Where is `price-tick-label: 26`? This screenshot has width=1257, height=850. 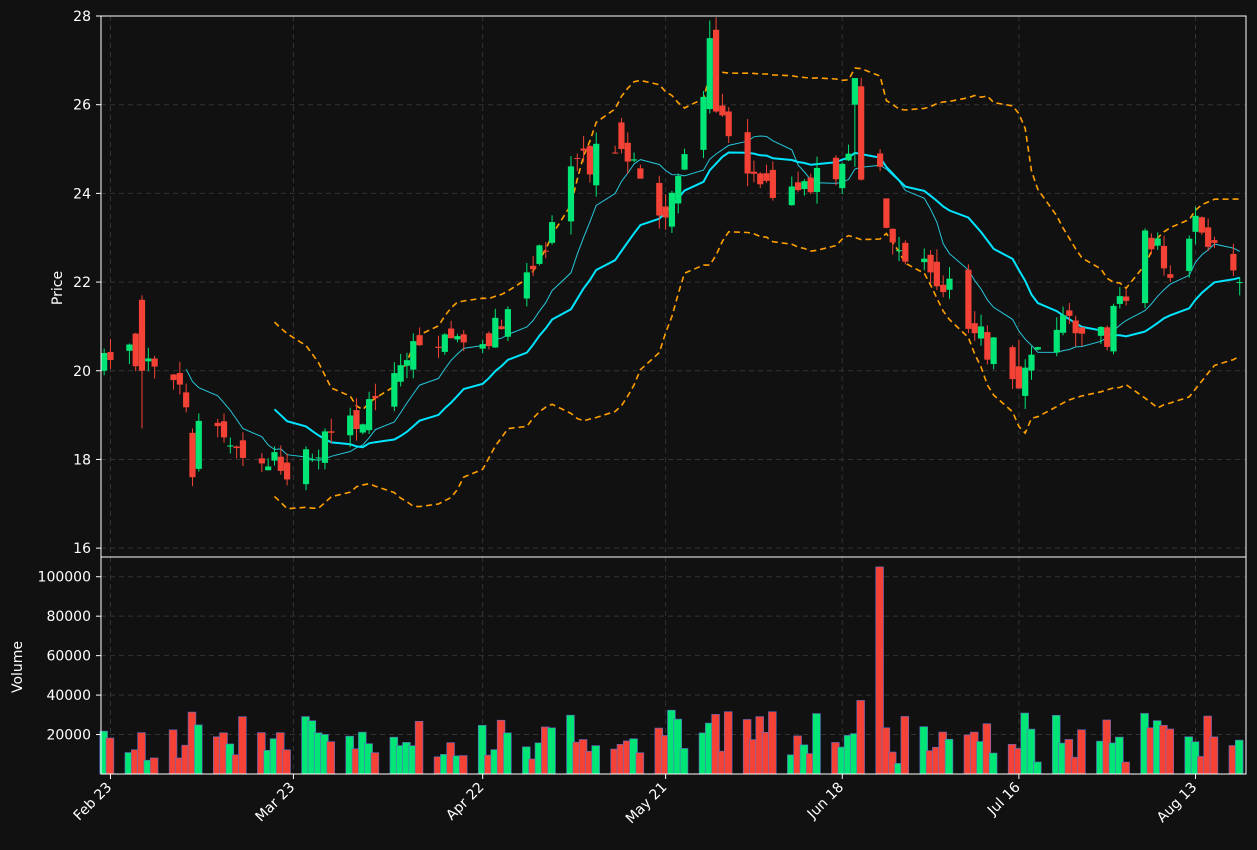 price-tick-label: 26 is located at coordinates (82, 106).